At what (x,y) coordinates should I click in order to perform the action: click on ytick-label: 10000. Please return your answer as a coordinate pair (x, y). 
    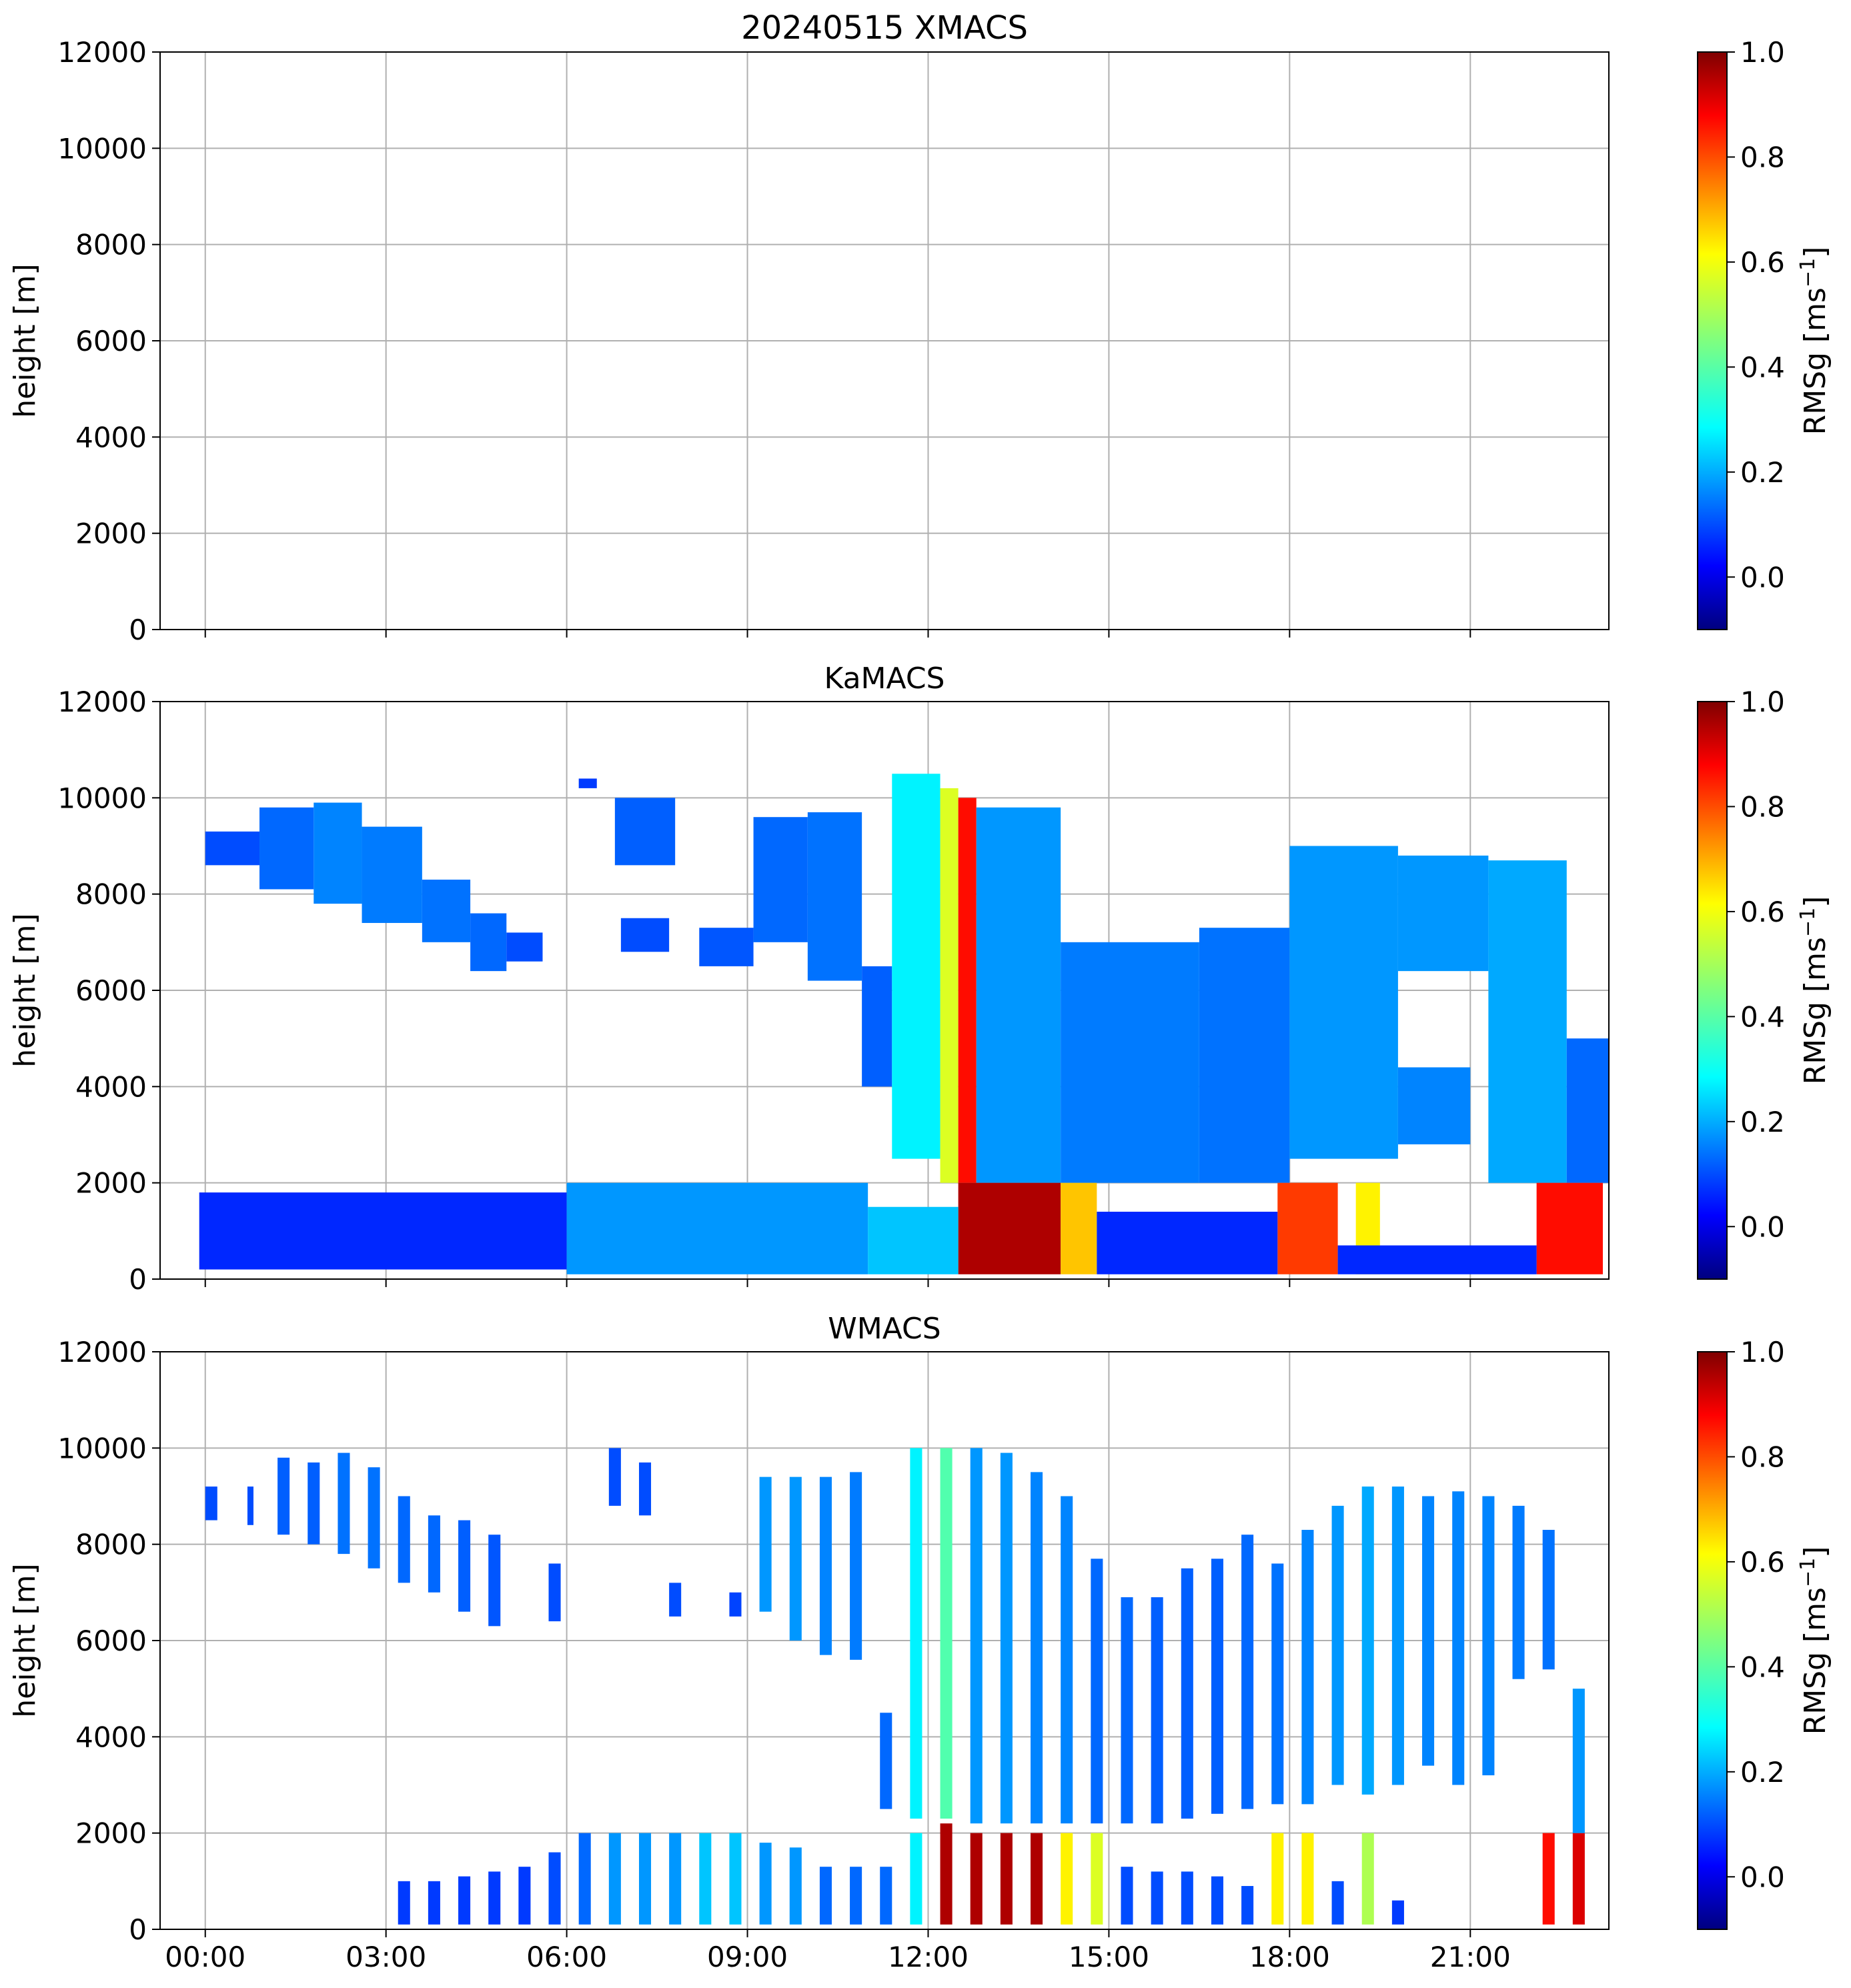
    Looking at the image, I should click on (102, 148).